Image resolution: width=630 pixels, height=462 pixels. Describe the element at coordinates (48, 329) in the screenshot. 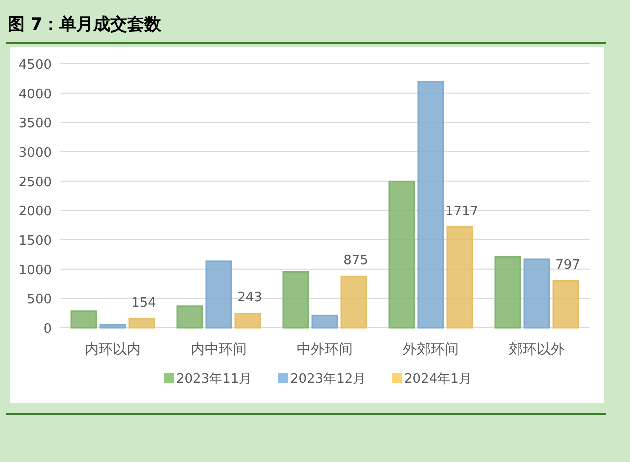

I see `y-tick-label: 0` at that location.